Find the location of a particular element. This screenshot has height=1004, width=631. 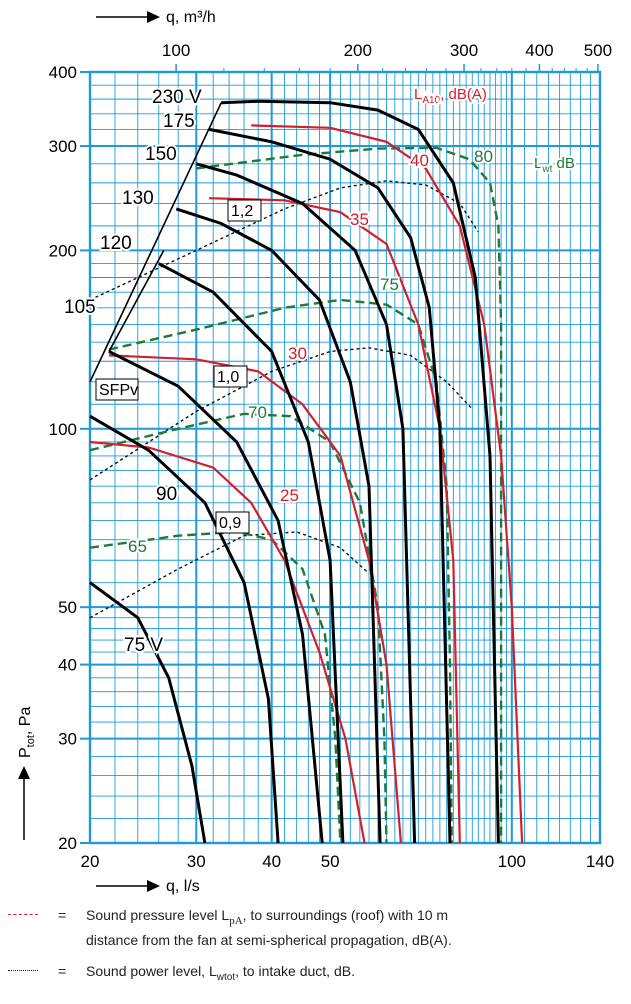

y-axis-arrowhead is located at coordinates (24, 772).